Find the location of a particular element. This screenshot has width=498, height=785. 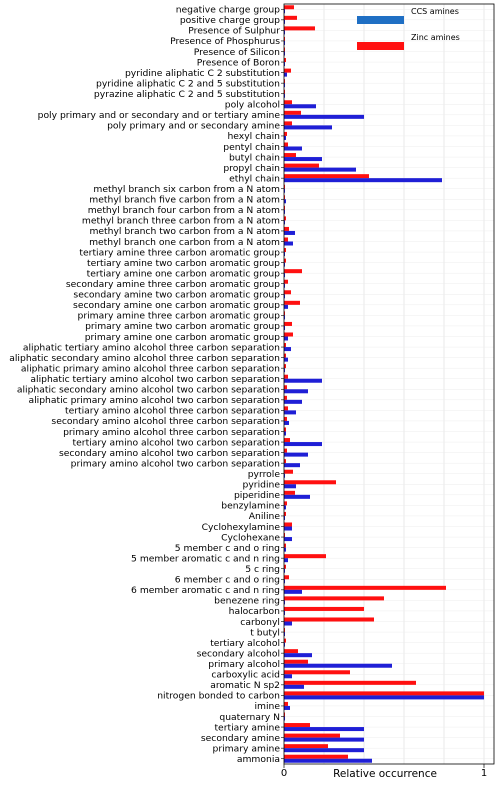

y-tick-label: 5 member aromatic c and n ring is located at coordinates (205, 558).